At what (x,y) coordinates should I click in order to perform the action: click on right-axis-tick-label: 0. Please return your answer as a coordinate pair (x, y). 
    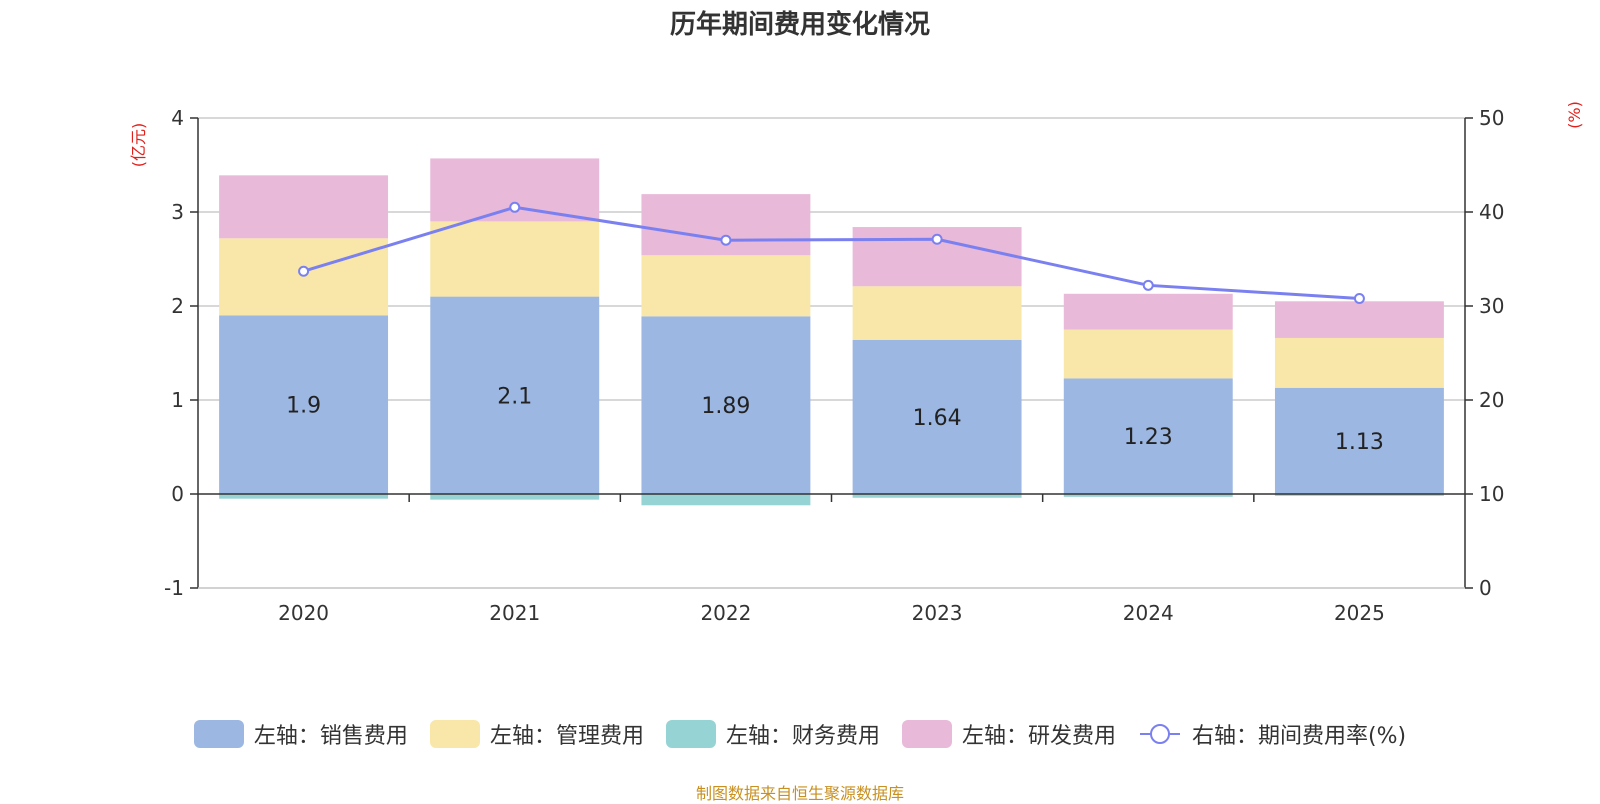
    Looking at the image, I should click on (1485, 588).